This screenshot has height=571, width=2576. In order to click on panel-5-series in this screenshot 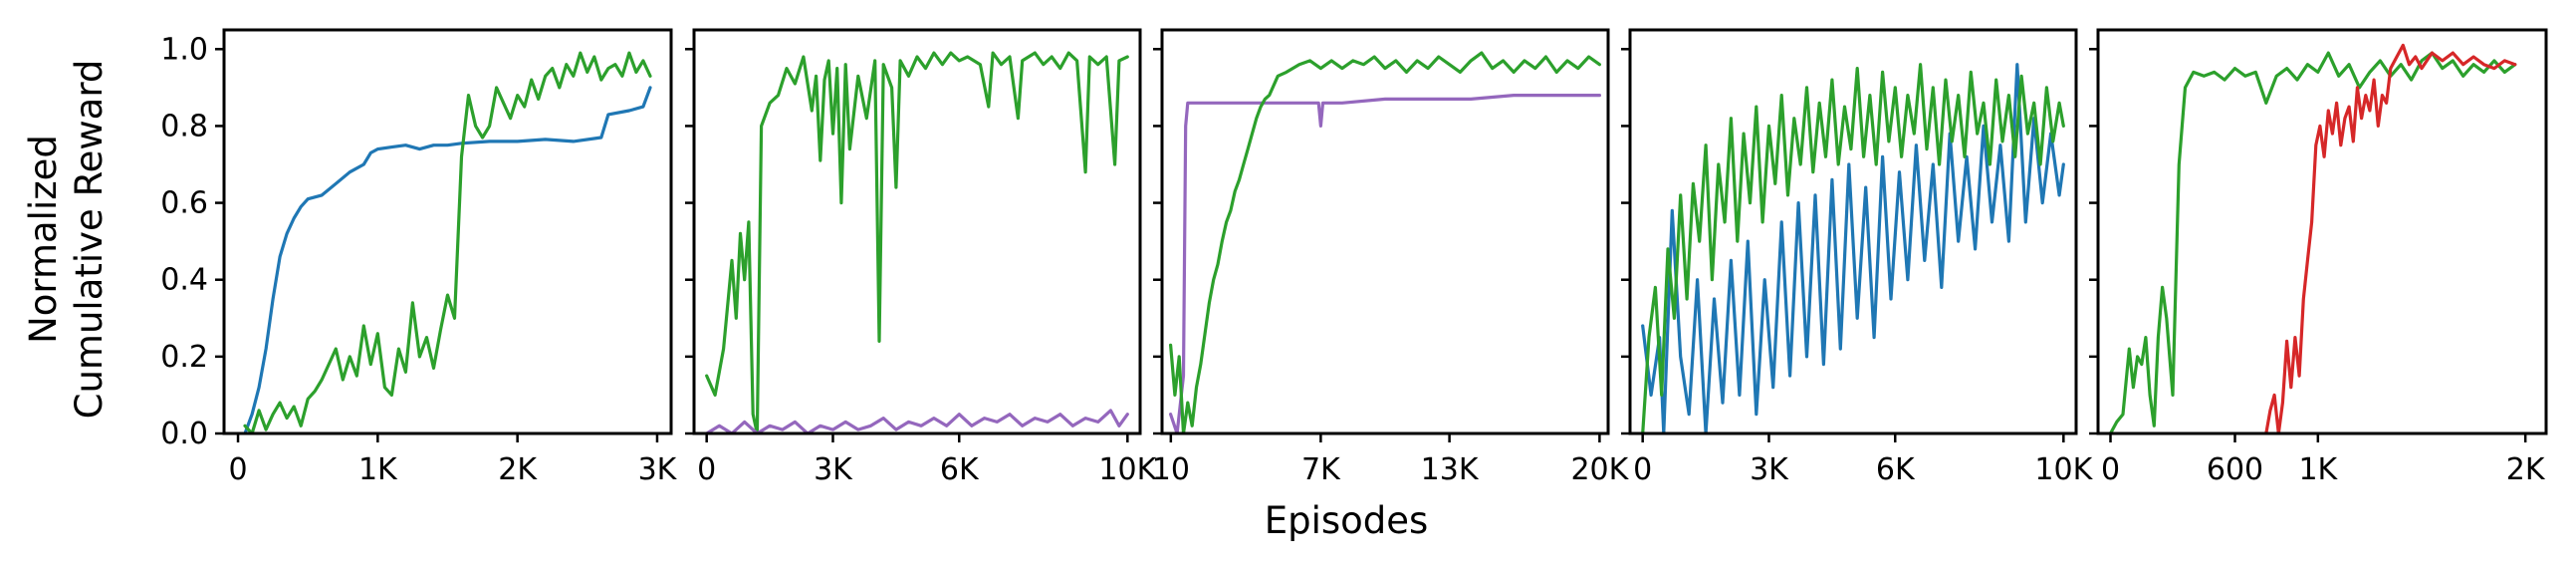, I will do `click(2312, 238)`.